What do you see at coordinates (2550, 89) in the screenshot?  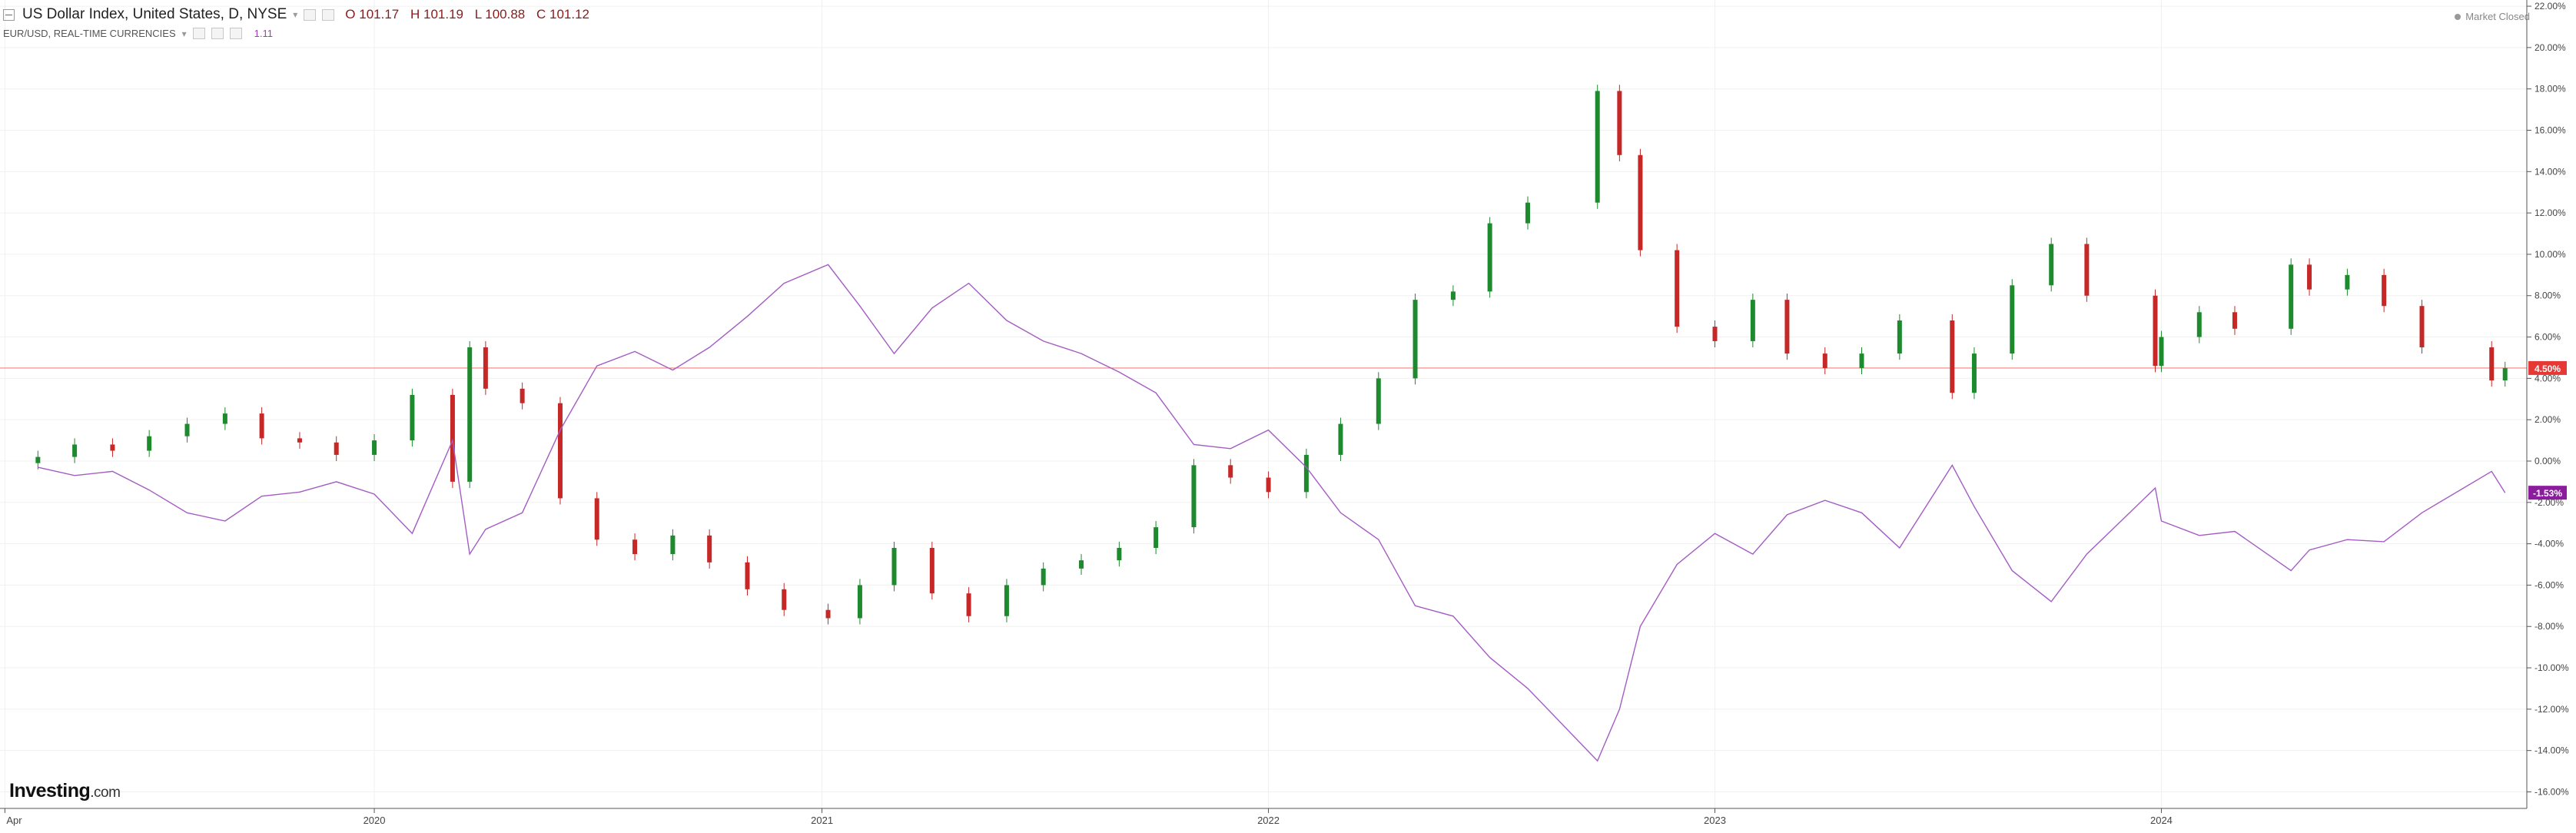 I see `y-tick-label: 18.00%` at bounding box center [2550, 89].